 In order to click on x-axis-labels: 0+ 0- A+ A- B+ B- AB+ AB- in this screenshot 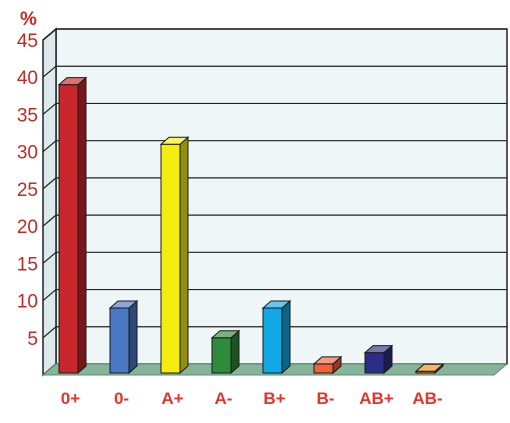, I will do `click(252, 398)`.